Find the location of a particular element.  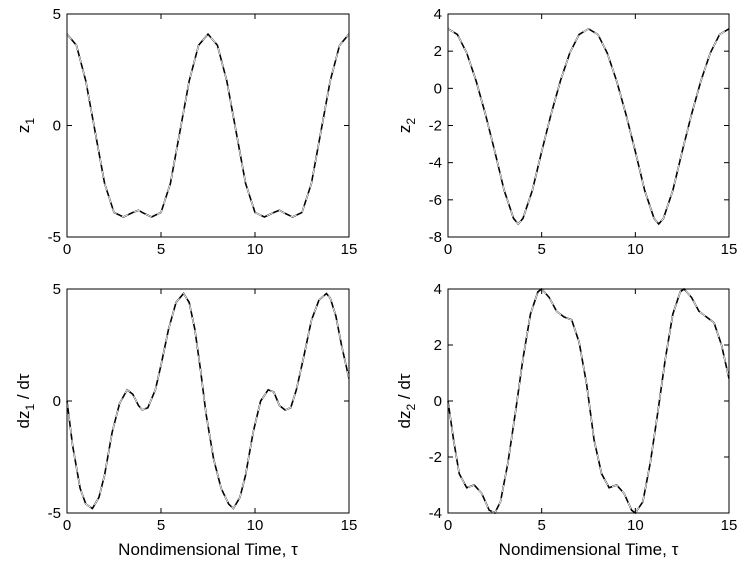

y-axis-label: dz2 / dτ is located at coordinates (406, 400).